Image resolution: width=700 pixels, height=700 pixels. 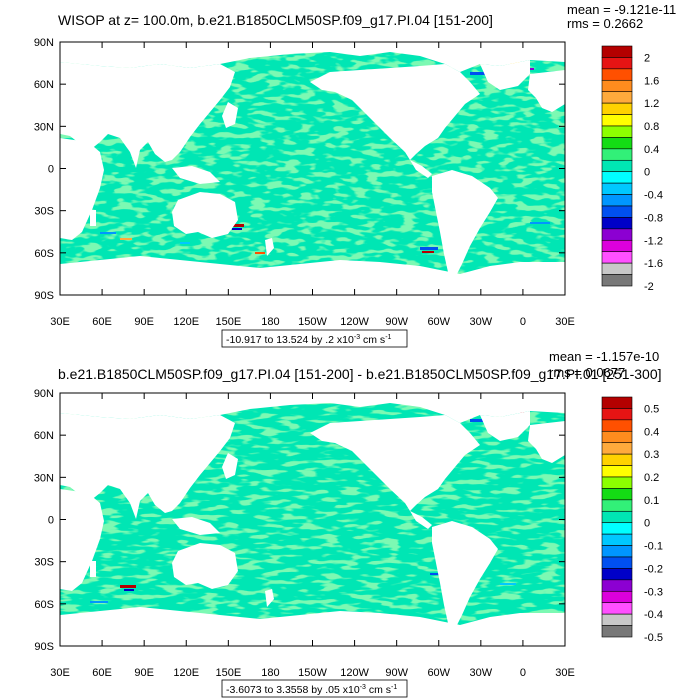 I want to click on range-units: cm s, so click(x=378, y=690).